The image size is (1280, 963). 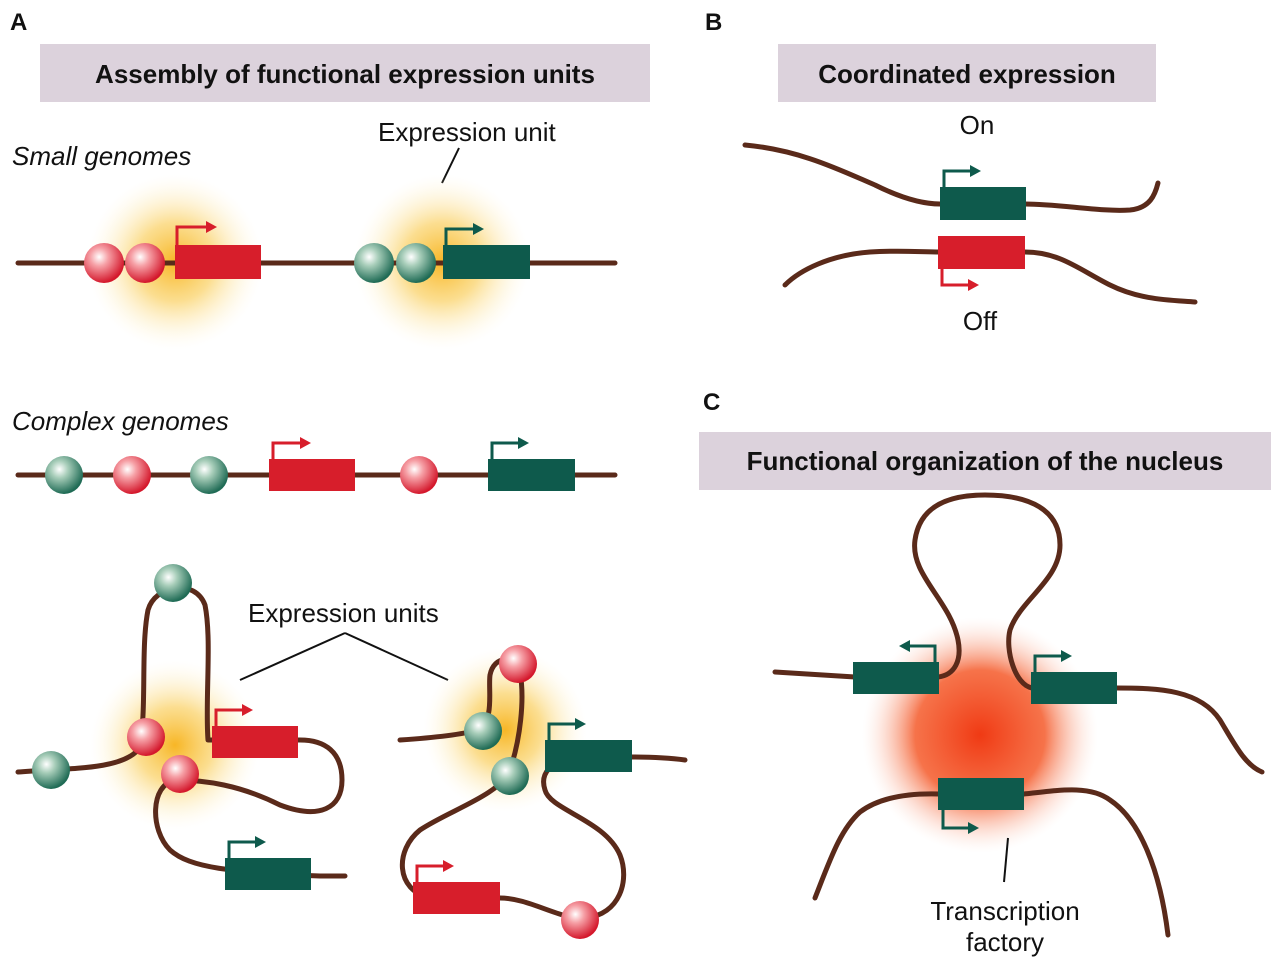 What do you see at coordinates (101, 156) in the screenshot?
I see `small-genomes-label: Small genomes` at bounding box center [101, 156].